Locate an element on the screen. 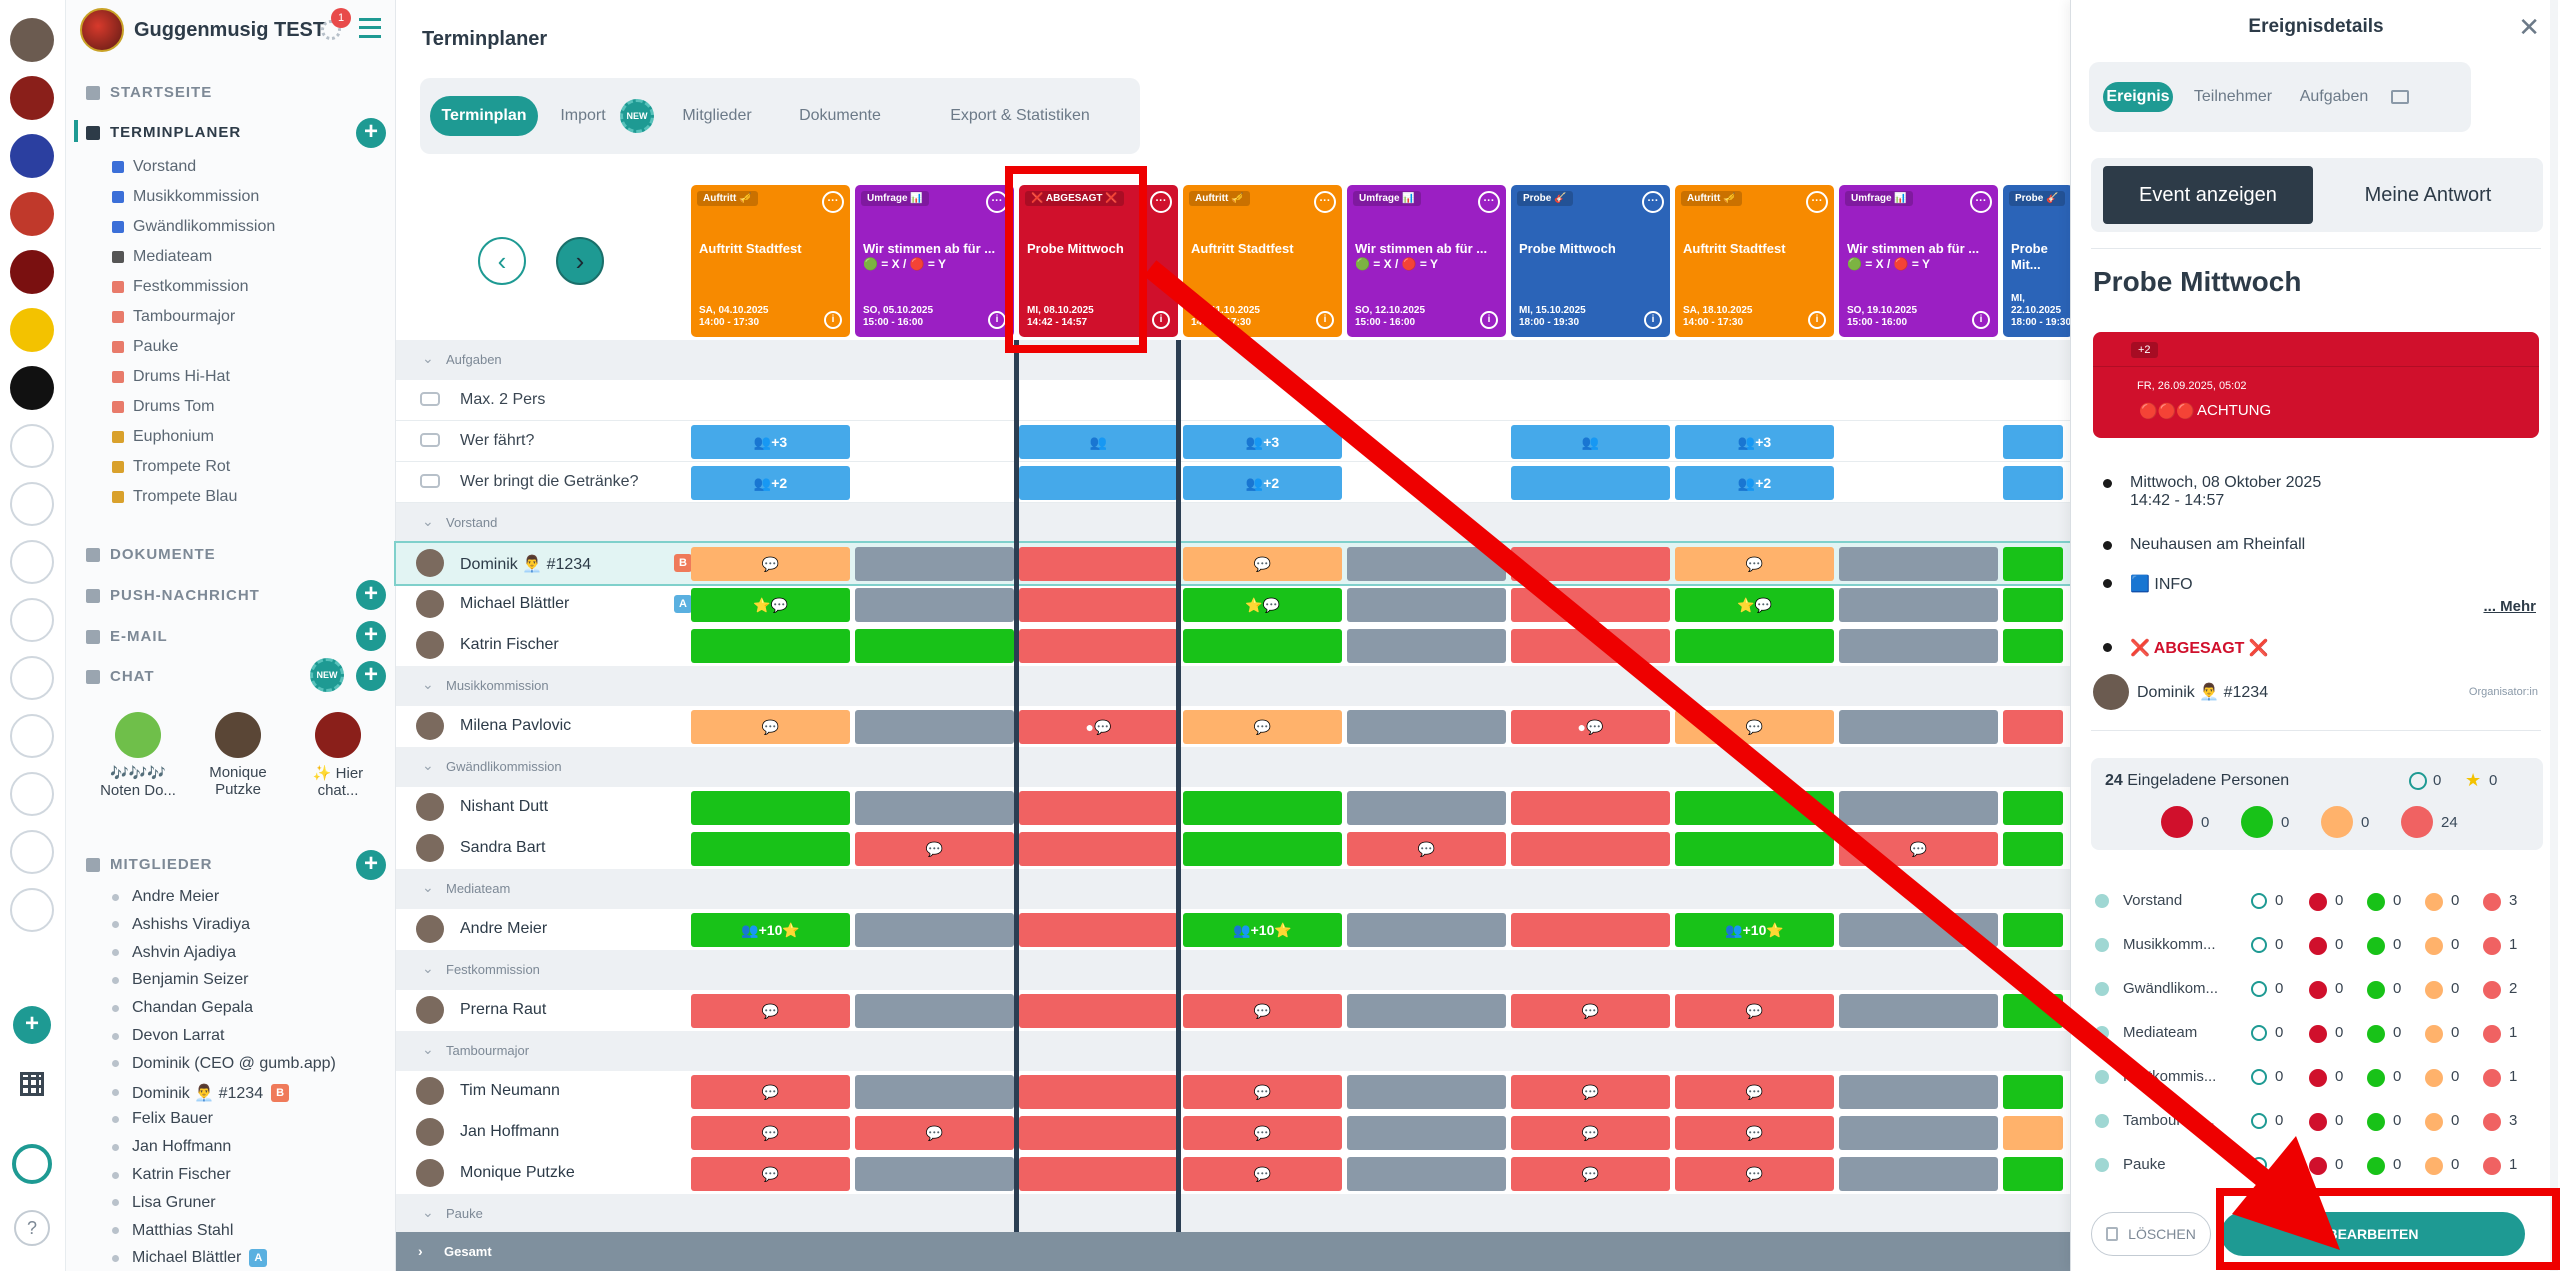 The width and height of the screenshot is (2560, 1271). tab-terminplan: Terminplan is located at coordinates (484, 116).